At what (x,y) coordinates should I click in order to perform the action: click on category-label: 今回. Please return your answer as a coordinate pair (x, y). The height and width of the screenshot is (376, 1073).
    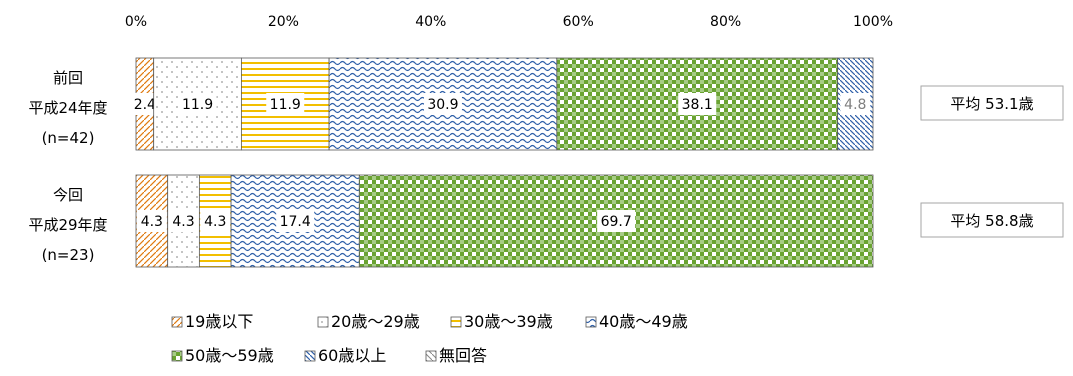
    Looking at the image, I should click on (68, 195).